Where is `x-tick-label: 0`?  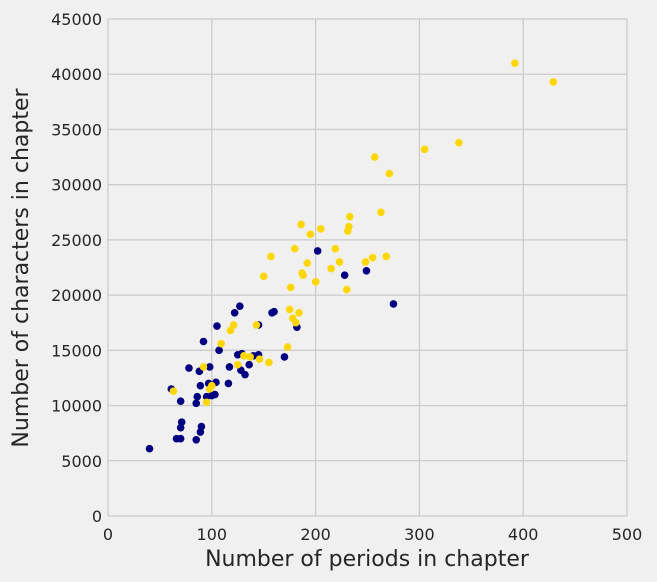 x-tick-label: 0 is located at coordinates (108, 534).